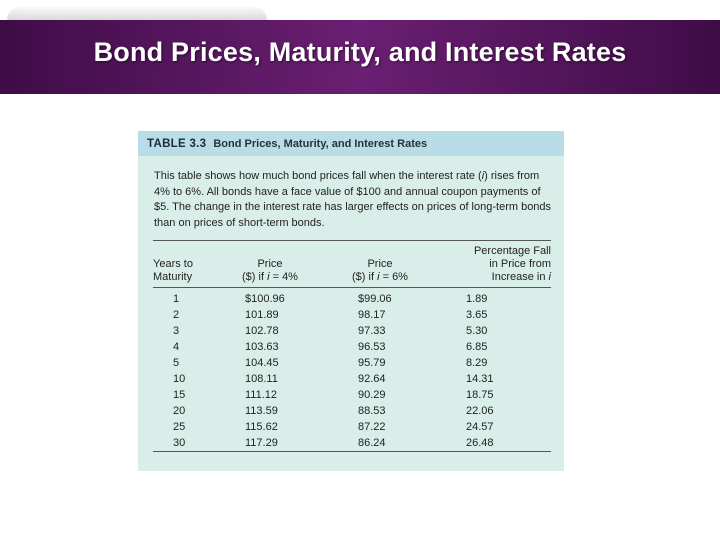 The width and height of the screenshot is (720, 540). Describe the element at coordinates (372, 315) in the screenshot. I see `cell-price-6: 98.17` at that location.